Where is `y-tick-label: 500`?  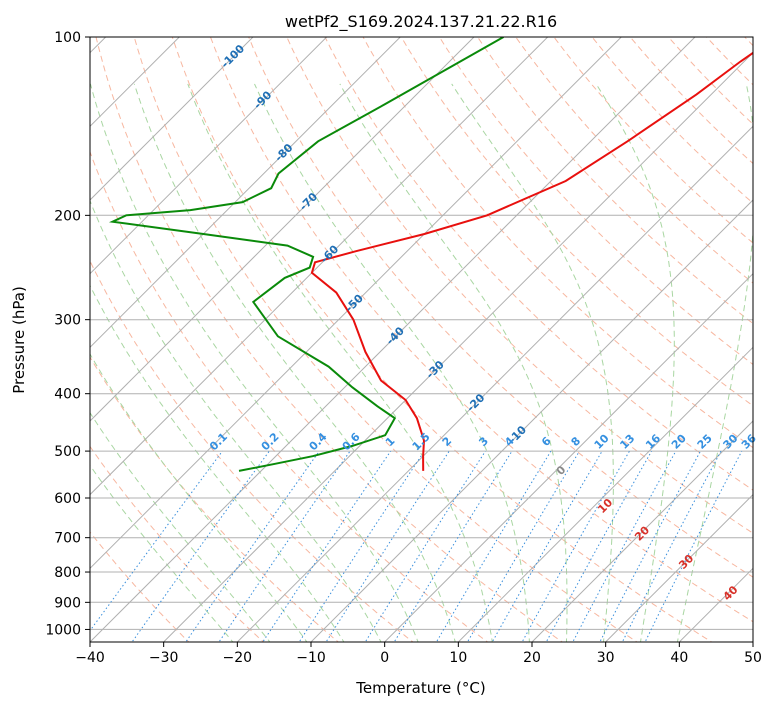 y-tick-label: 500 is located at coordinates (67, 452).